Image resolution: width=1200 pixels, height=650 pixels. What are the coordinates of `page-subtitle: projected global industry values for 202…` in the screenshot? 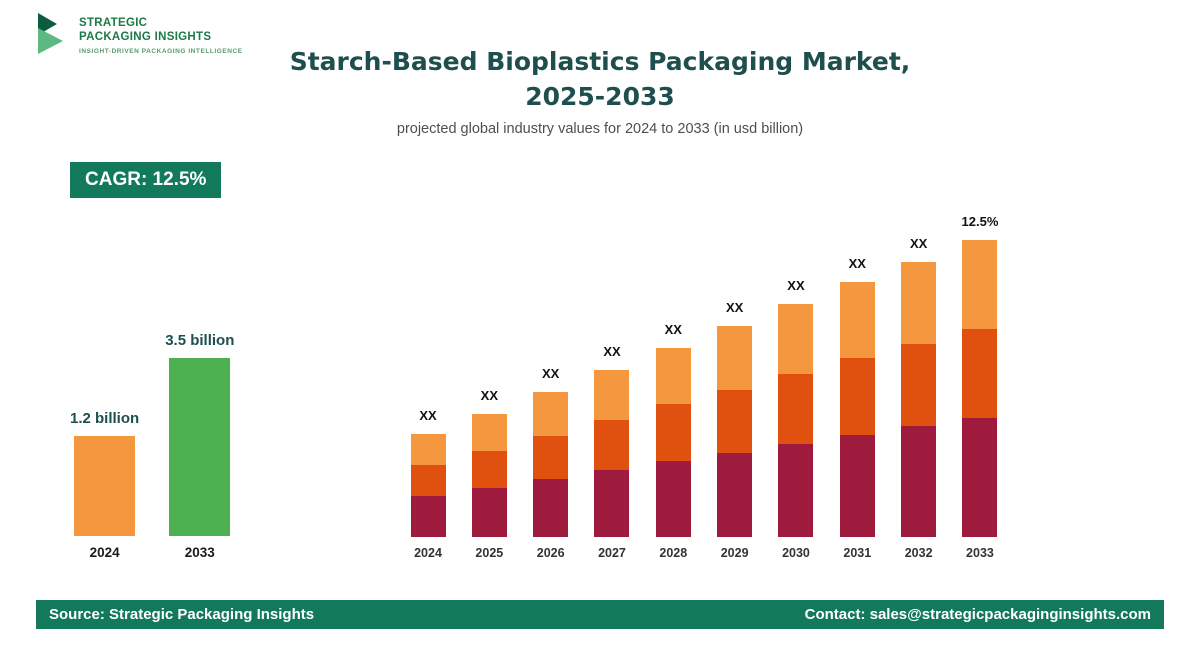 It's located at (600, 129).